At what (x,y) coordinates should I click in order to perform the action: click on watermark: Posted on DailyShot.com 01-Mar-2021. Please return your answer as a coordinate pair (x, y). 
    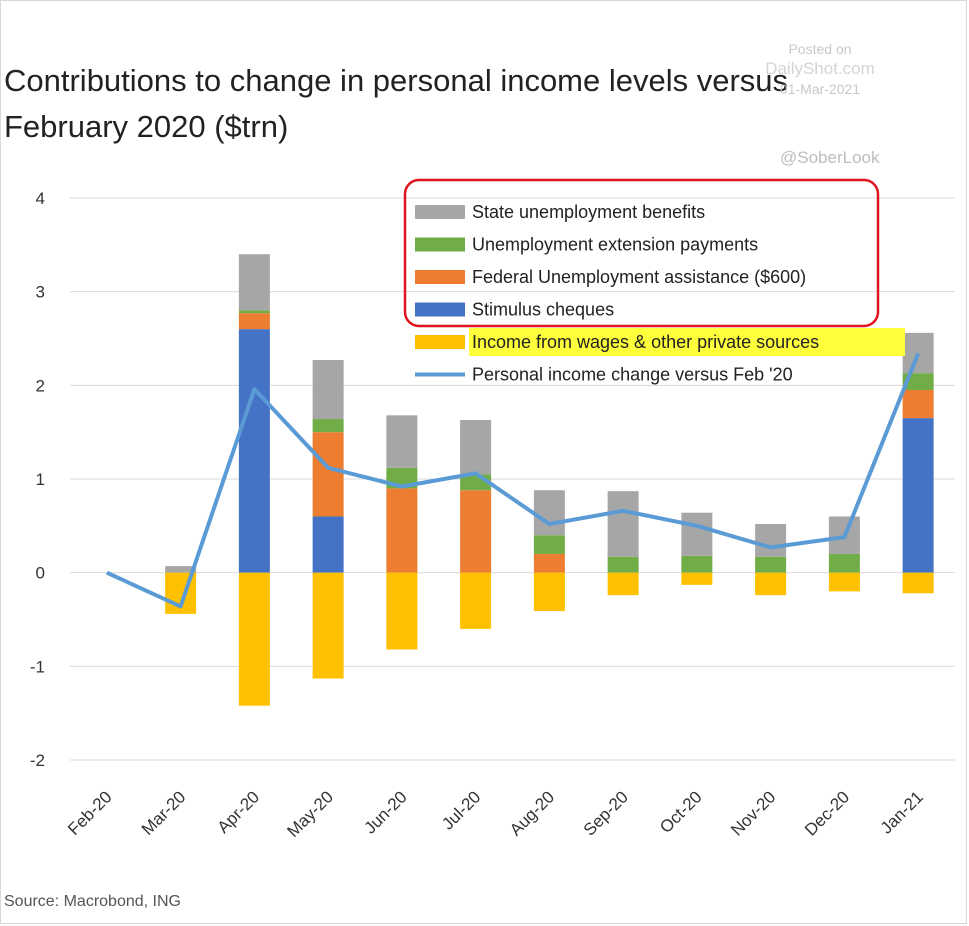
    Looking at the image, I should click on (820, 69).